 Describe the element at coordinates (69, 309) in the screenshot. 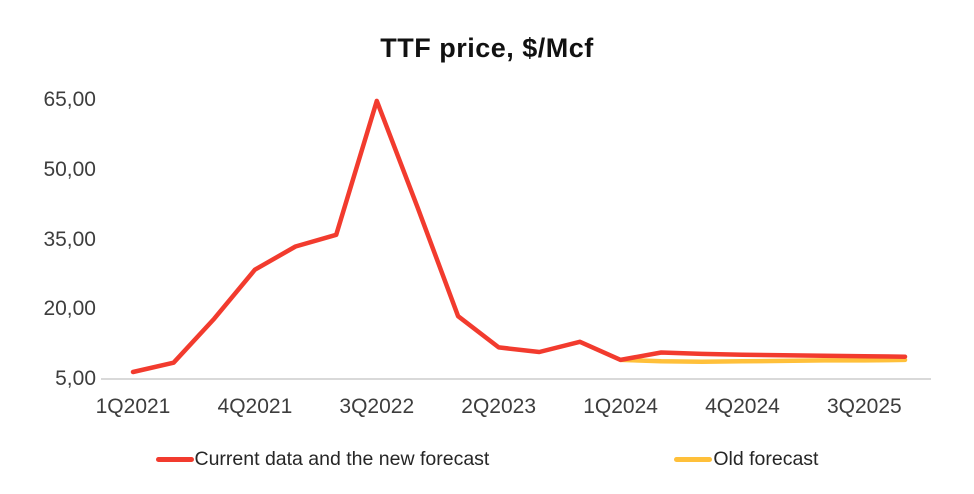

I see `y-axis-tick-label: 20,00` at that location.